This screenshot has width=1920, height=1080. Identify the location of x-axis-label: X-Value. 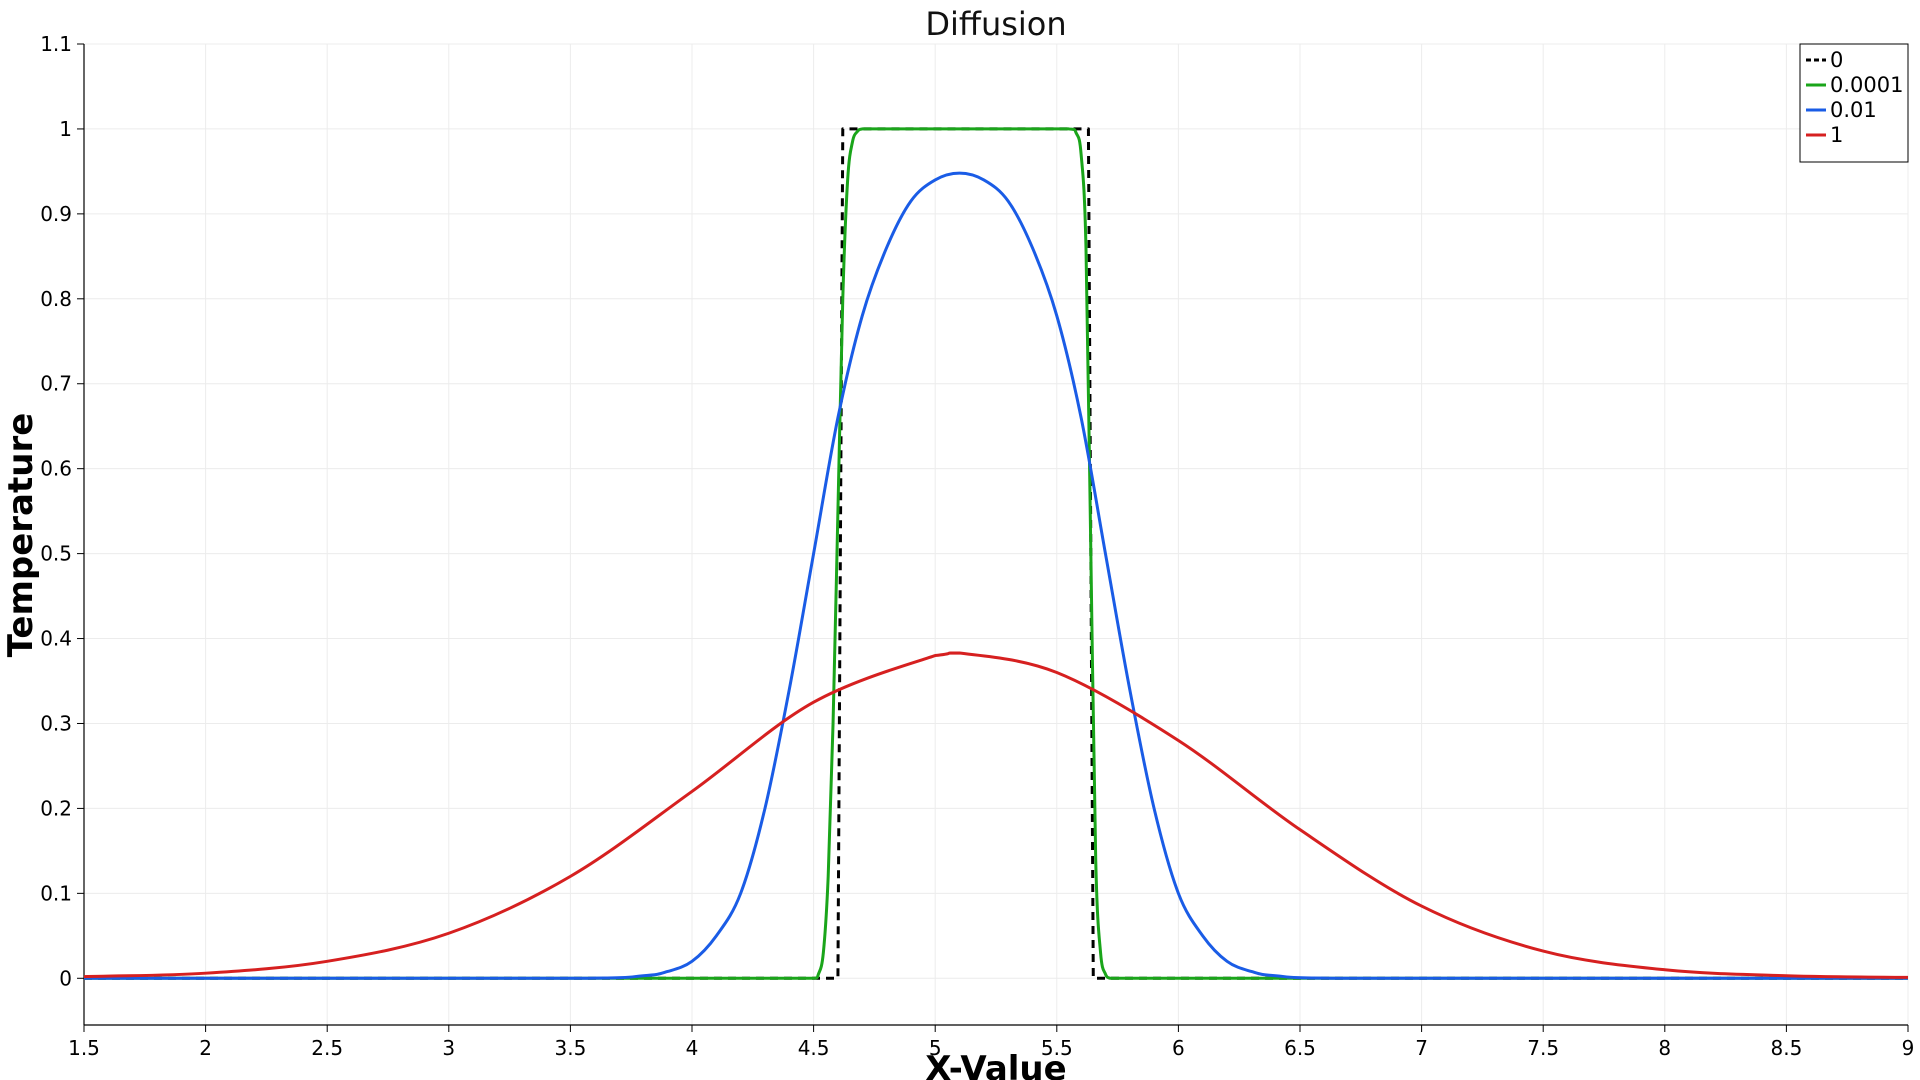
(995, 1064).